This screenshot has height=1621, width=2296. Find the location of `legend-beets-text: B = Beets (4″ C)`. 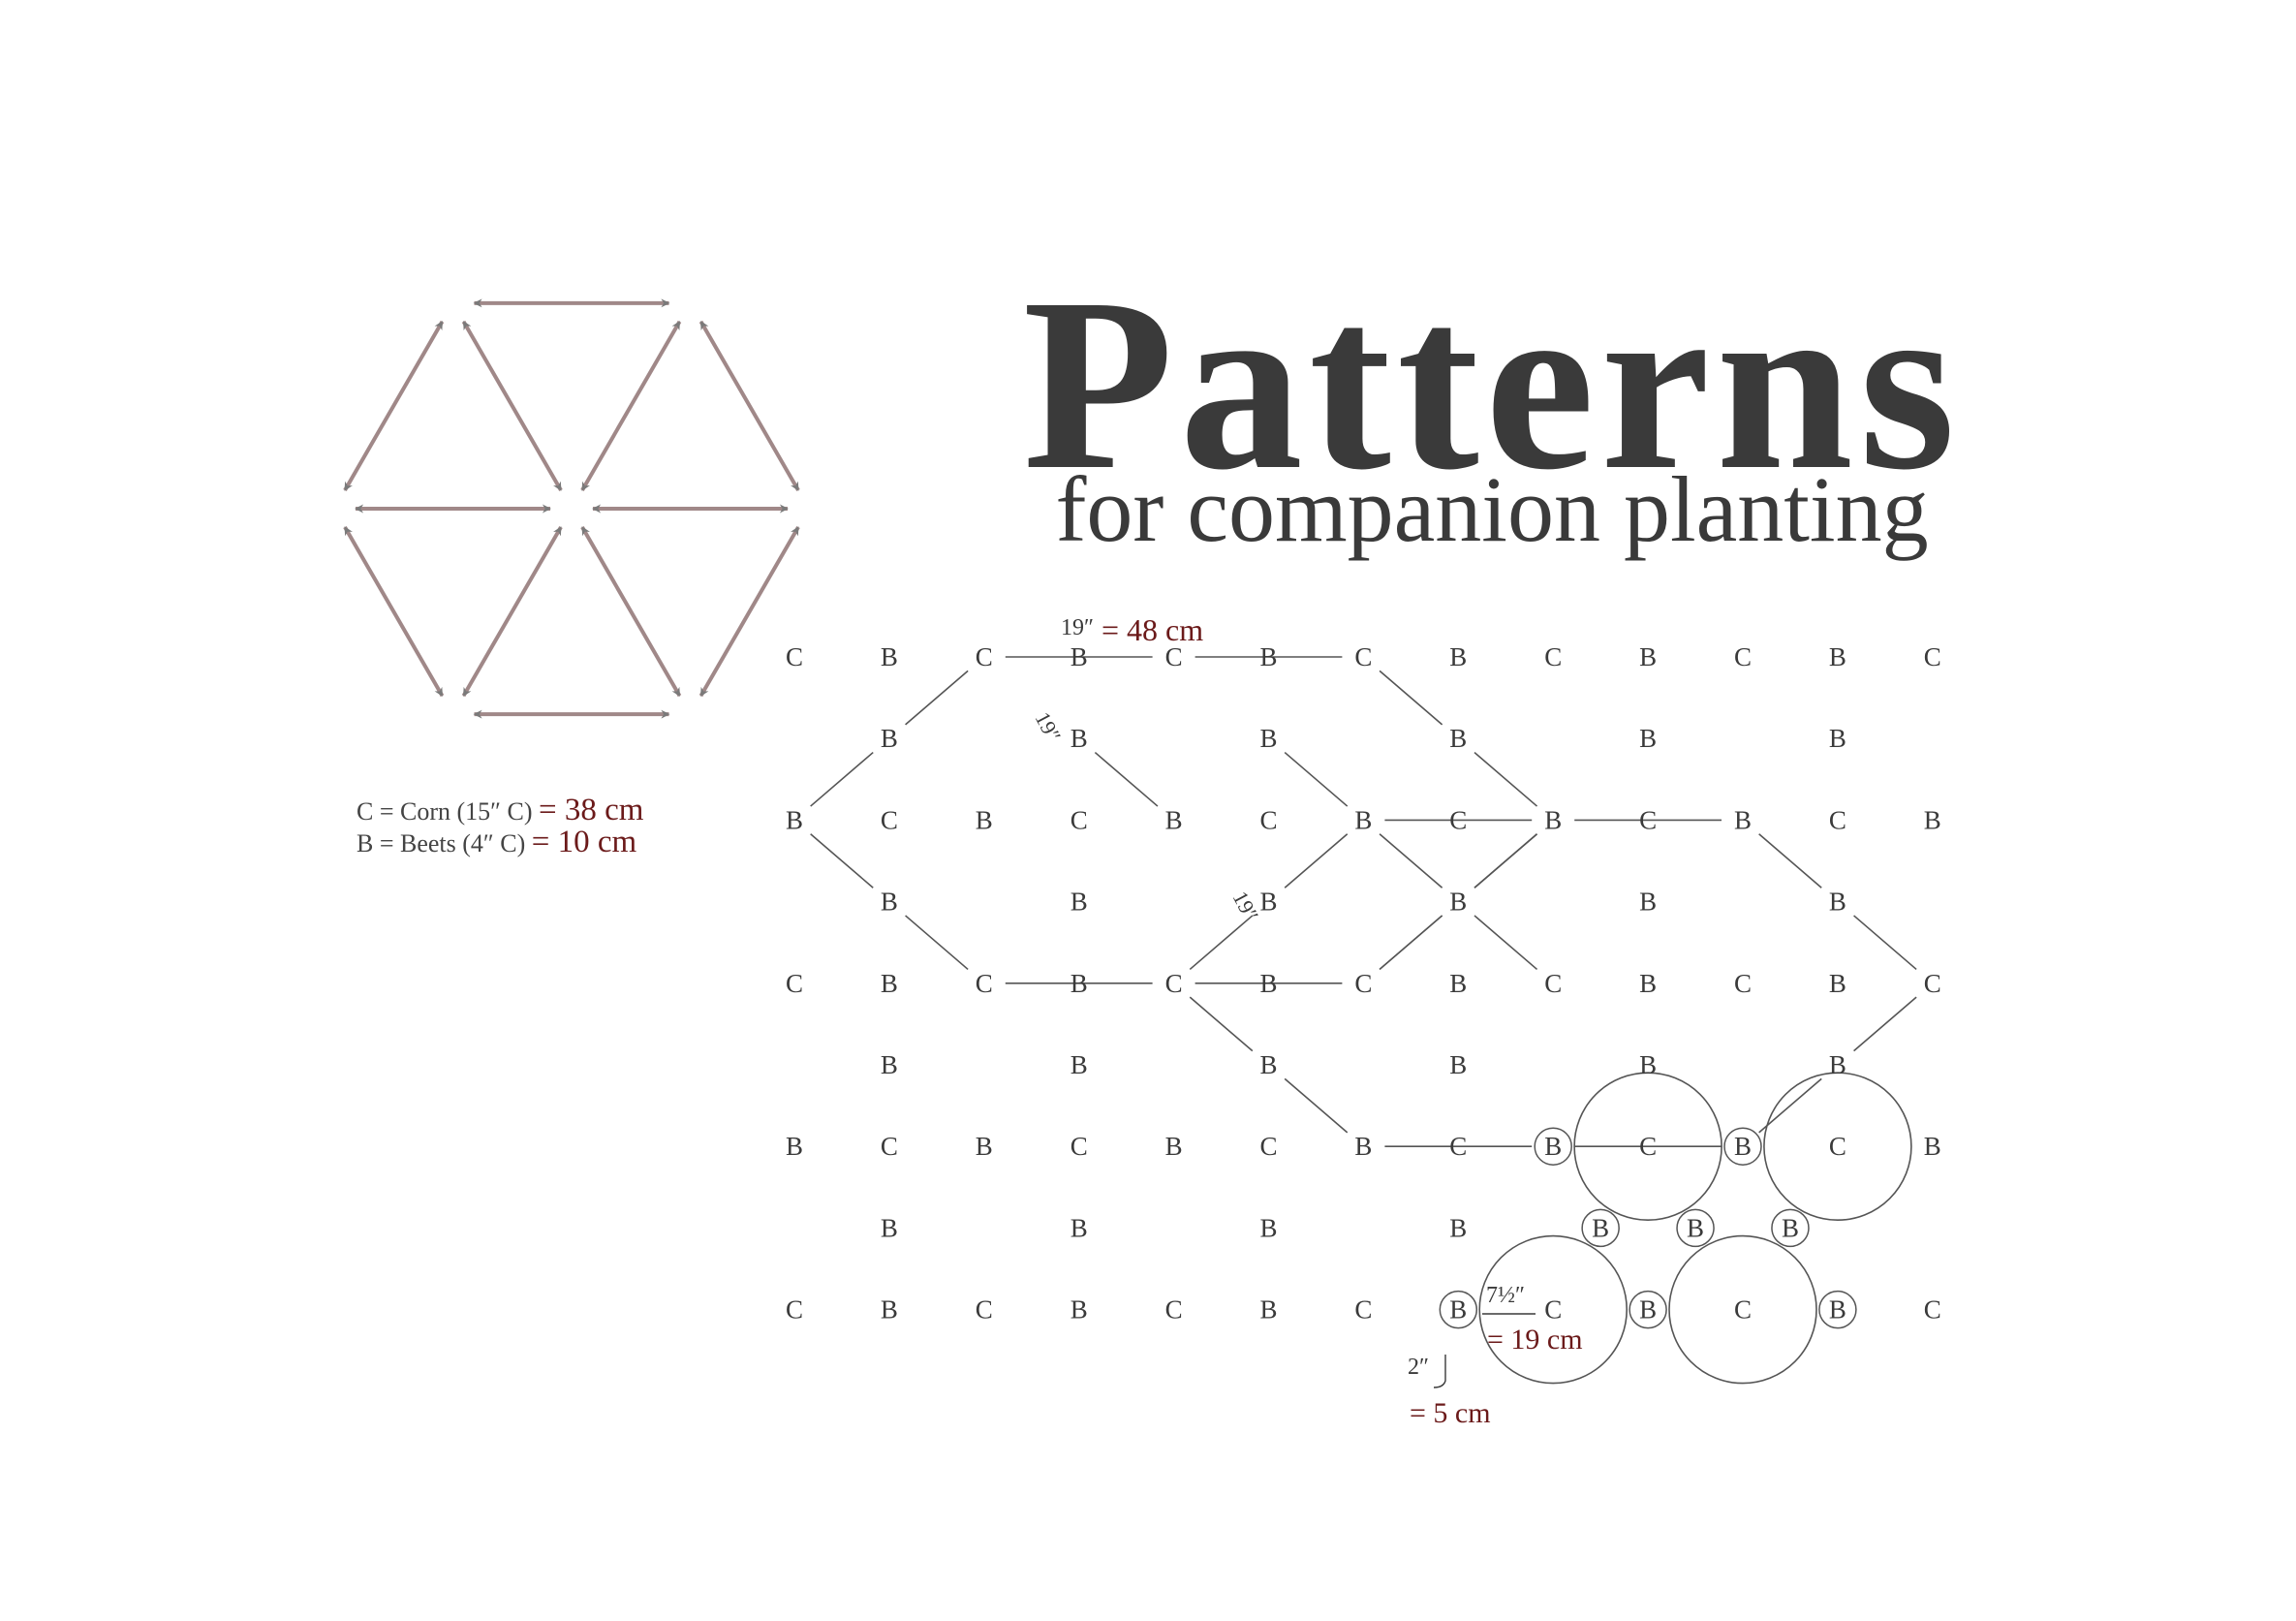

legend-beets-text: B = Beets (4″ C) is located at coordinates (441, 843).